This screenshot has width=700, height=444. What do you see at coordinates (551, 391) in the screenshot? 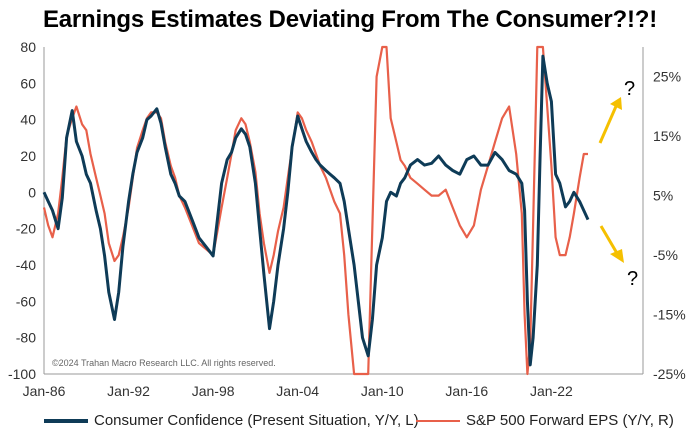
I see `x-tick-label: Jan-22` at bounding box center [551, 391].